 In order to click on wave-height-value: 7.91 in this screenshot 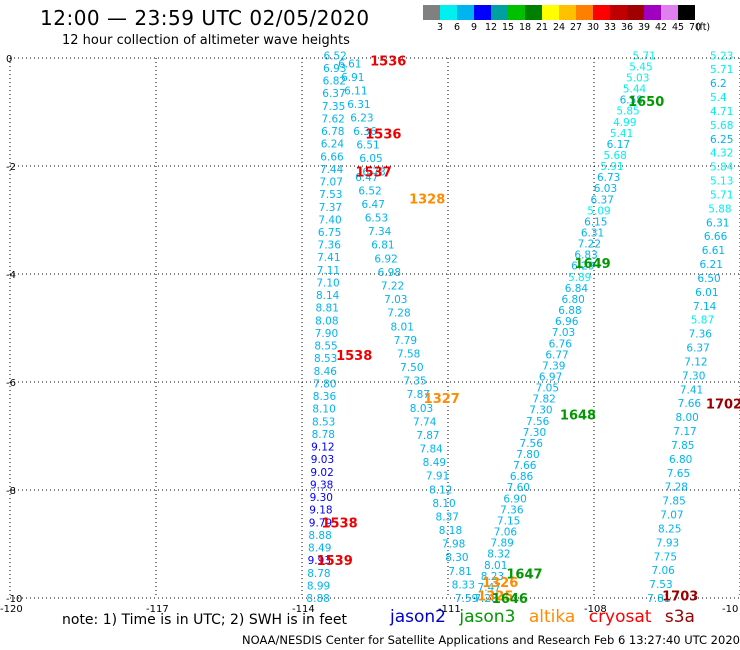, I will do `click(437, 477)`.